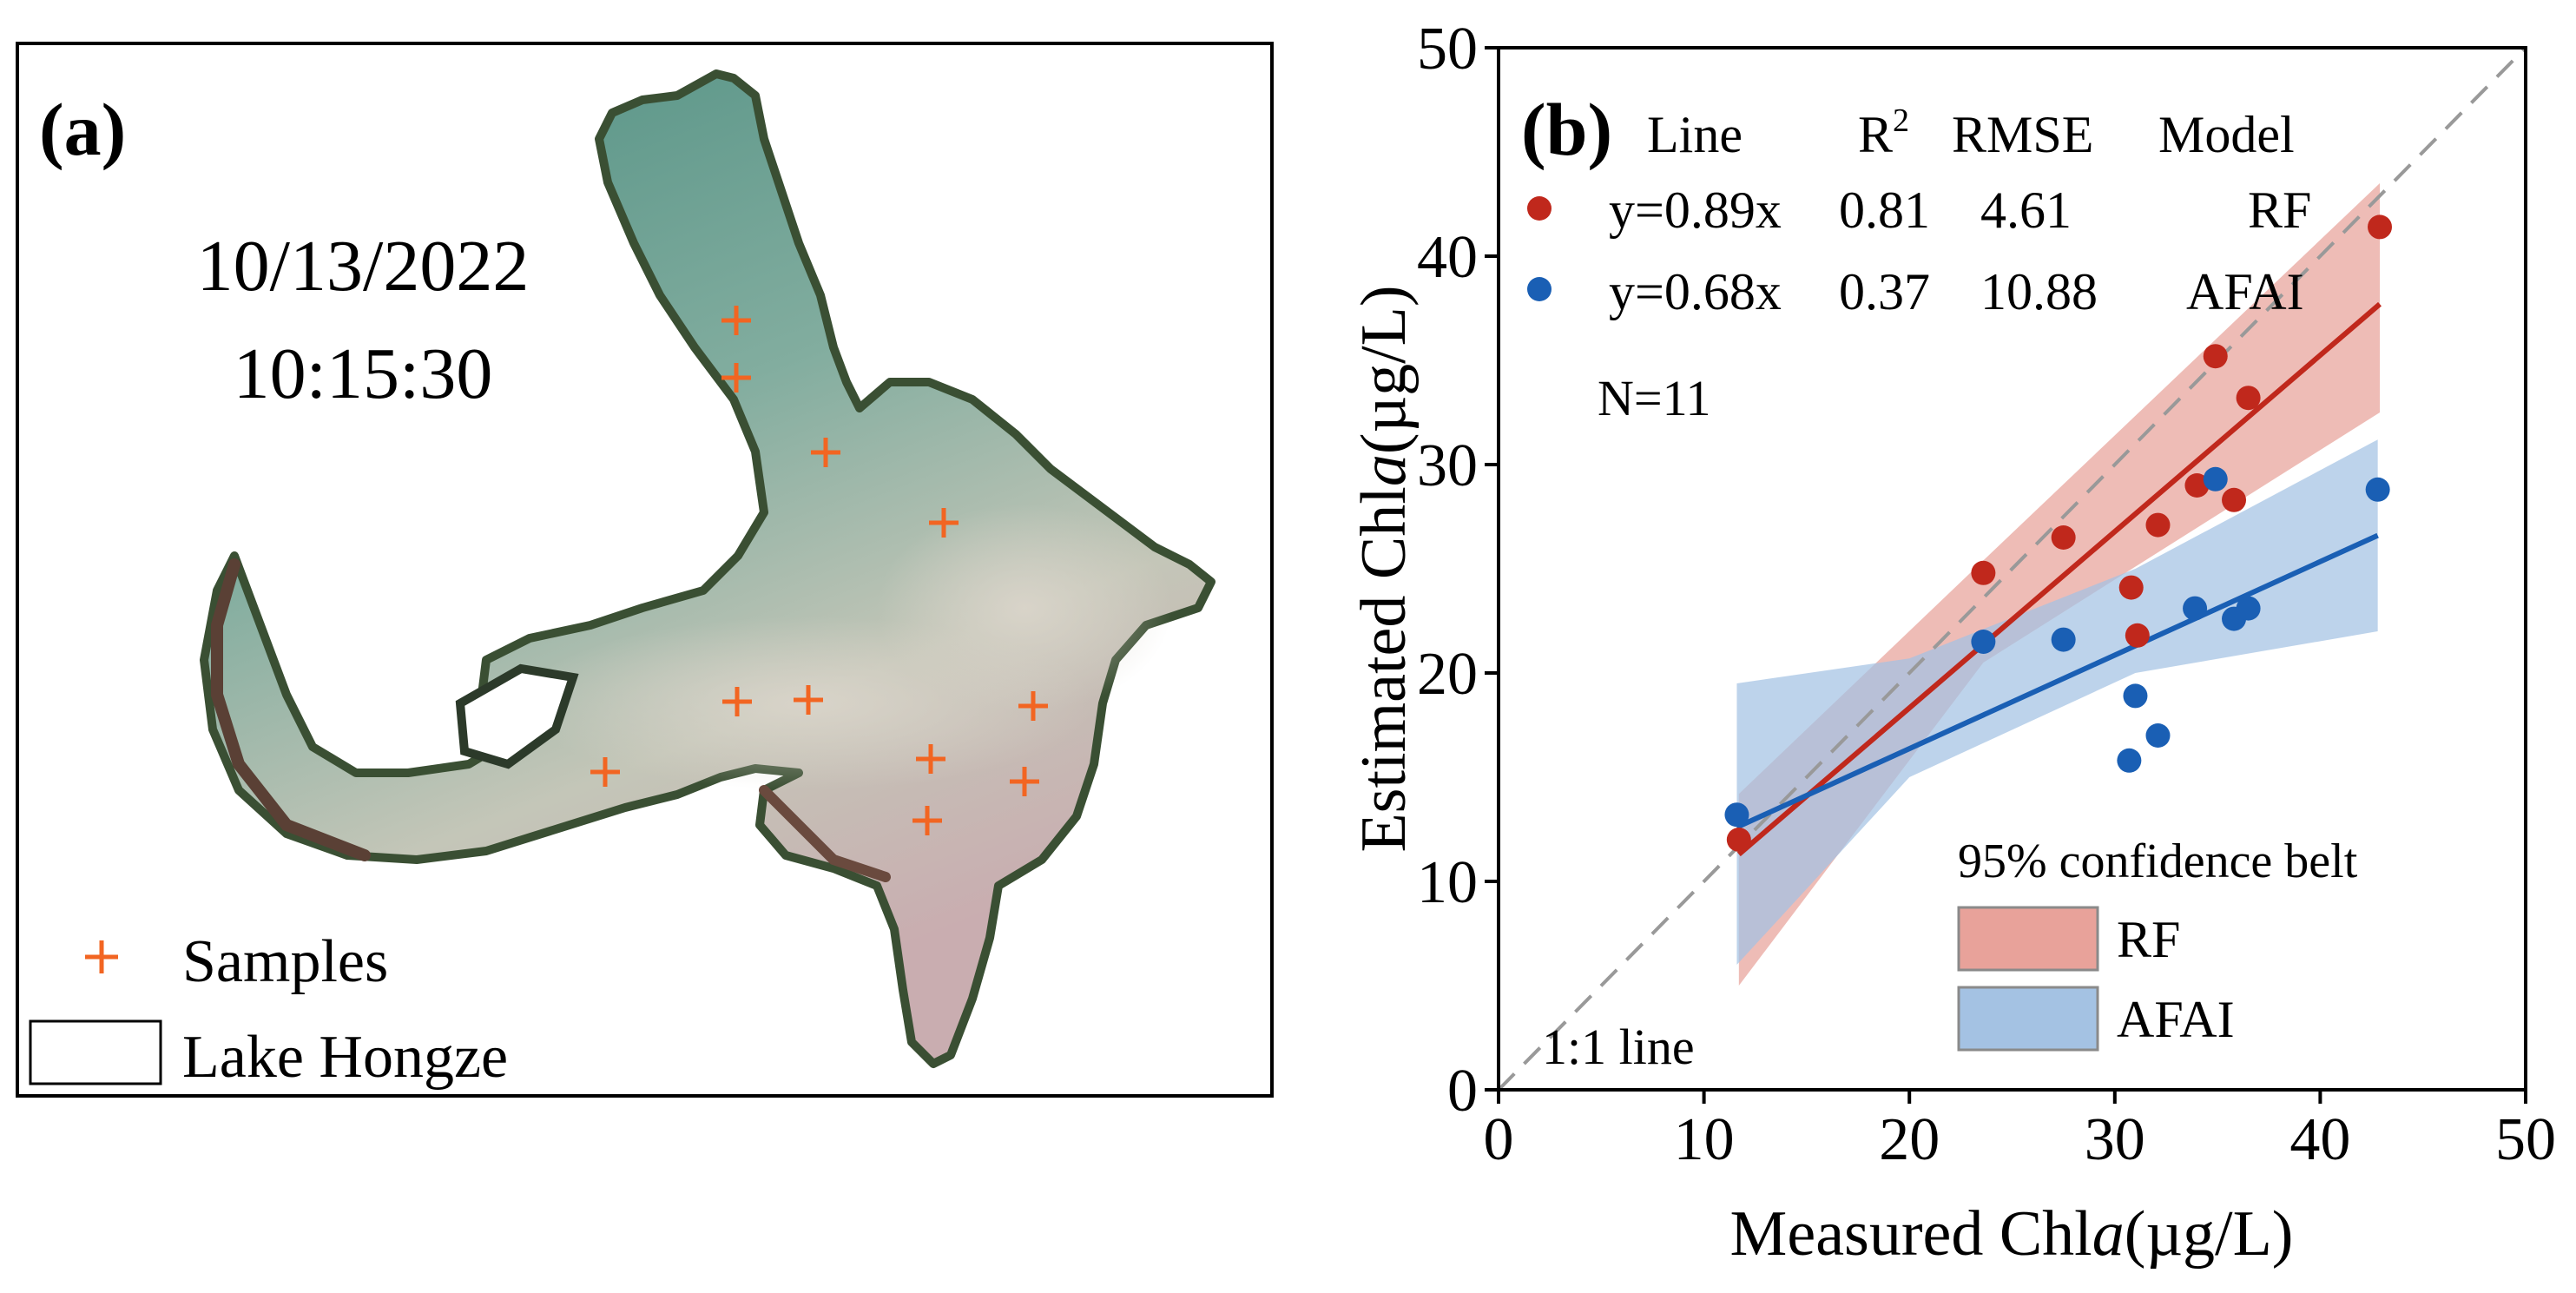  I want to click on panel-a-label: (a), so click(82, 129).